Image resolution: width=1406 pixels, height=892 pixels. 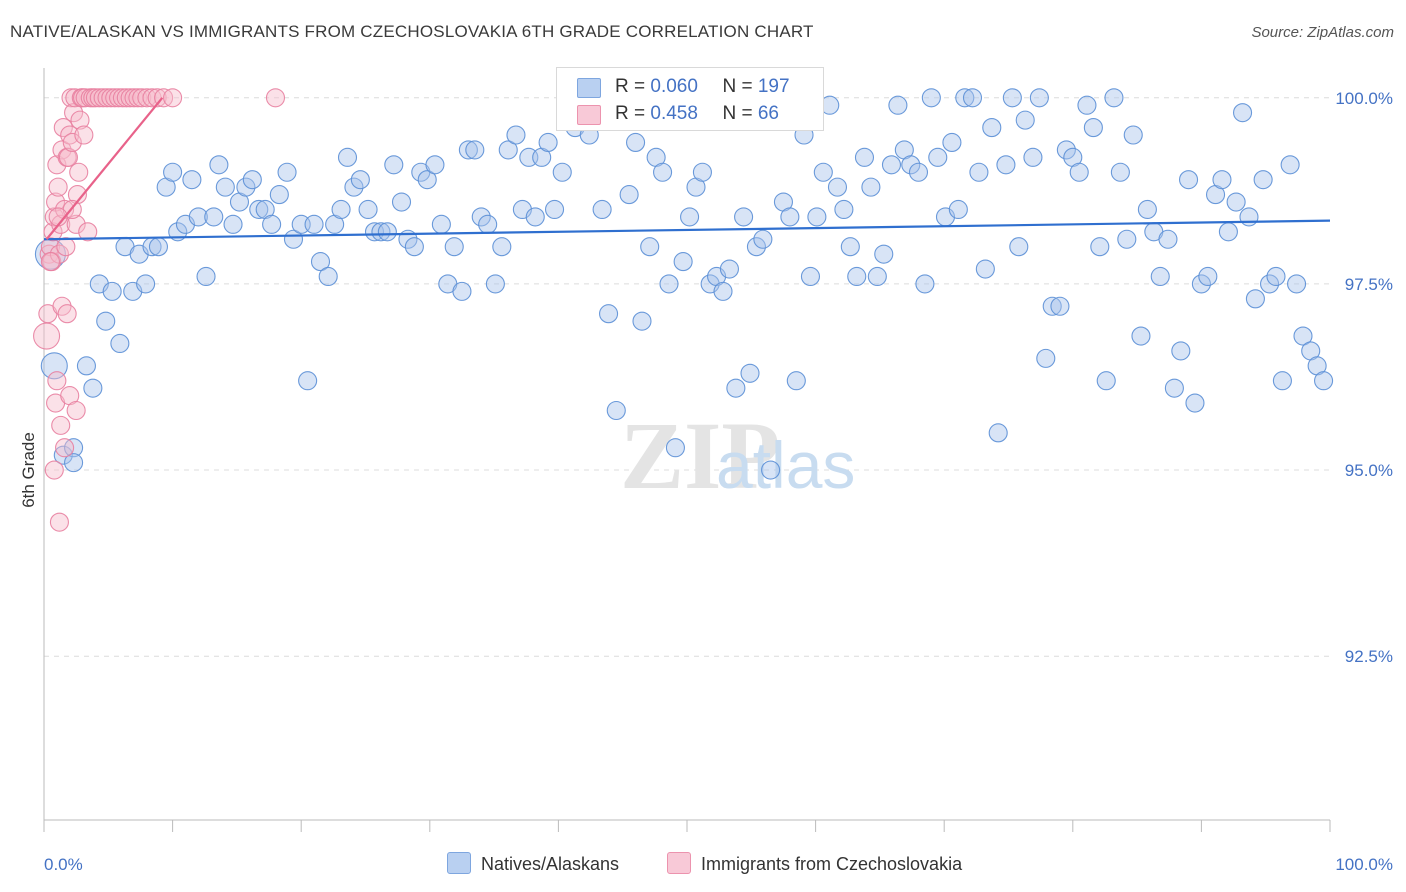 I want to click on legend-n-label: N =, so click(x=740, y=86).